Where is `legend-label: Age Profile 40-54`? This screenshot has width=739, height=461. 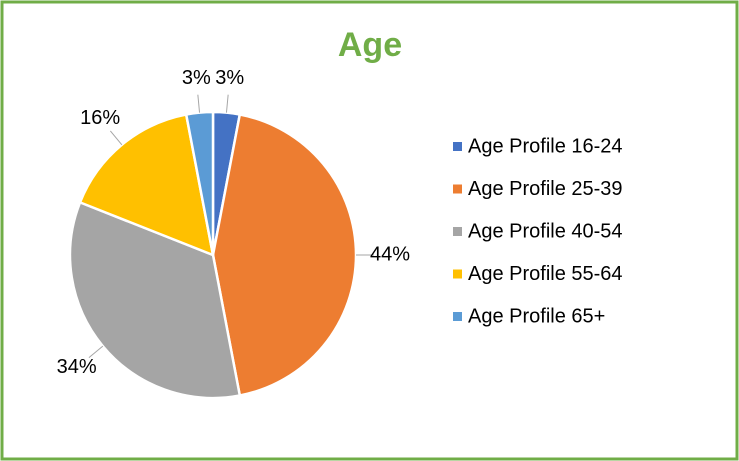 legend-label: Age Profile 40-54 is located at coordinates (545, 231).